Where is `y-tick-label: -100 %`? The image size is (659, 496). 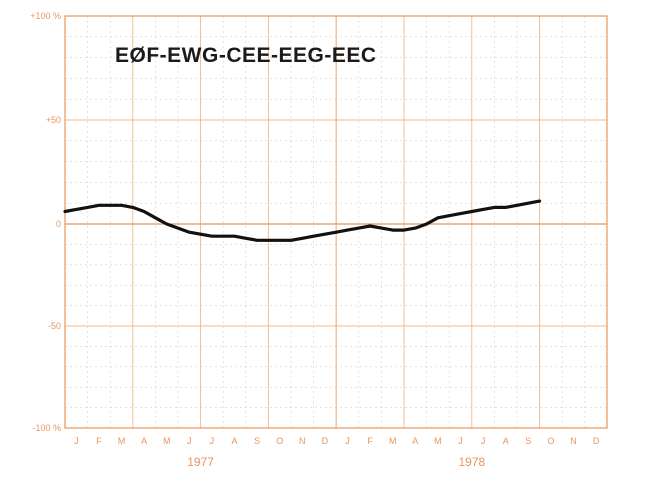 y-tick-label: -100 % is located at coordinates (46, 428).